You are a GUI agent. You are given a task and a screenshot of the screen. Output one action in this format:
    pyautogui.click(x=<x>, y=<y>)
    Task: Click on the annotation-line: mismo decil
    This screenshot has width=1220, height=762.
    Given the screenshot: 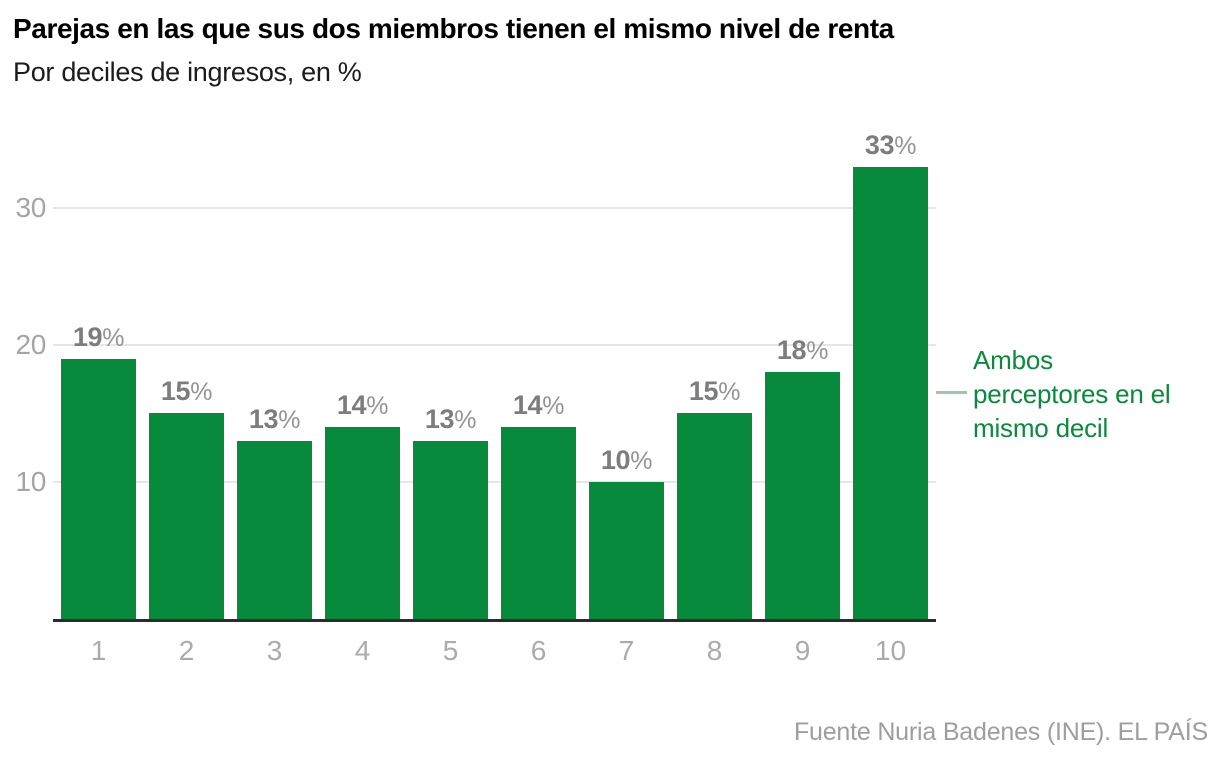 What is the action you would take?
    pyautogui.click(x=1041, y=428)
    